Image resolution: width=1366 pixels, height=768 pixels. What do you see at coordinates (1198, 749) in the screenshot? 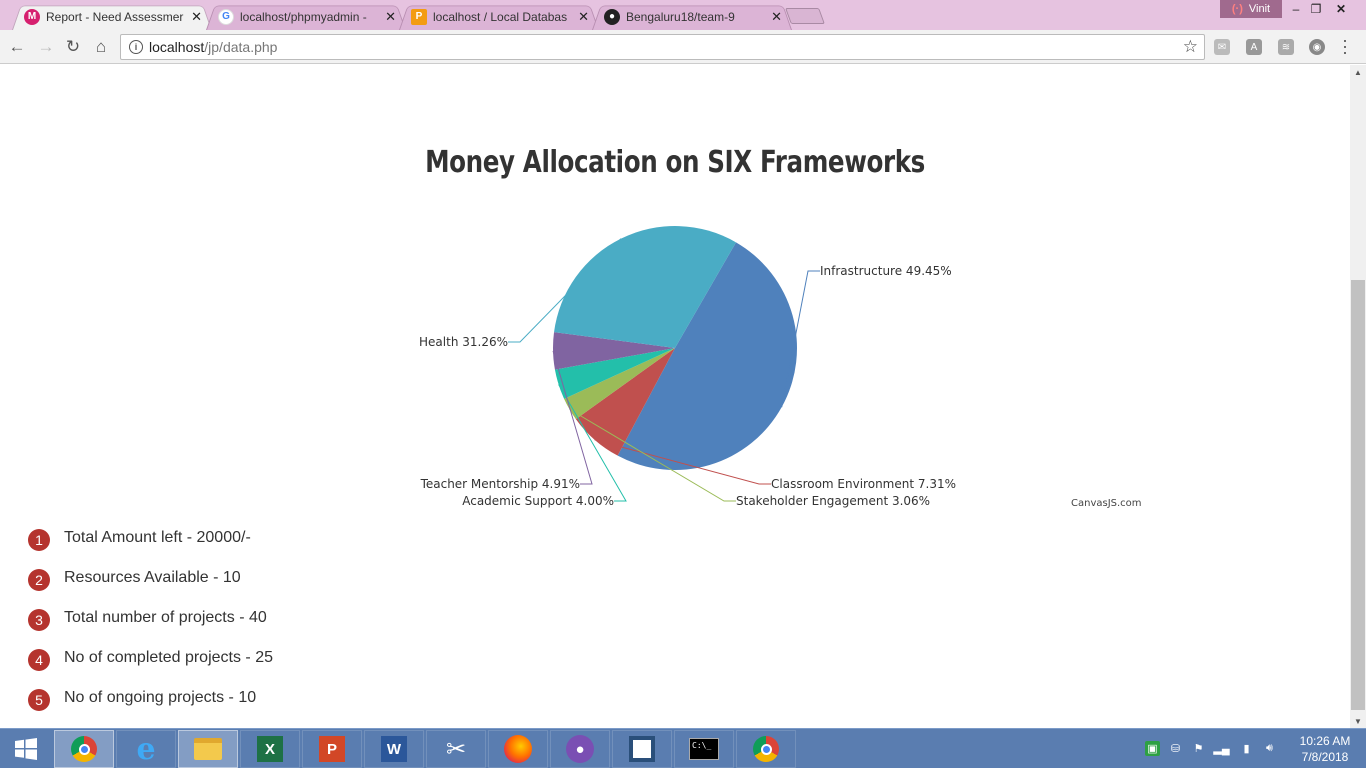
I see `tray-security-icon: ⚑` at bounding box center [1198, 749].